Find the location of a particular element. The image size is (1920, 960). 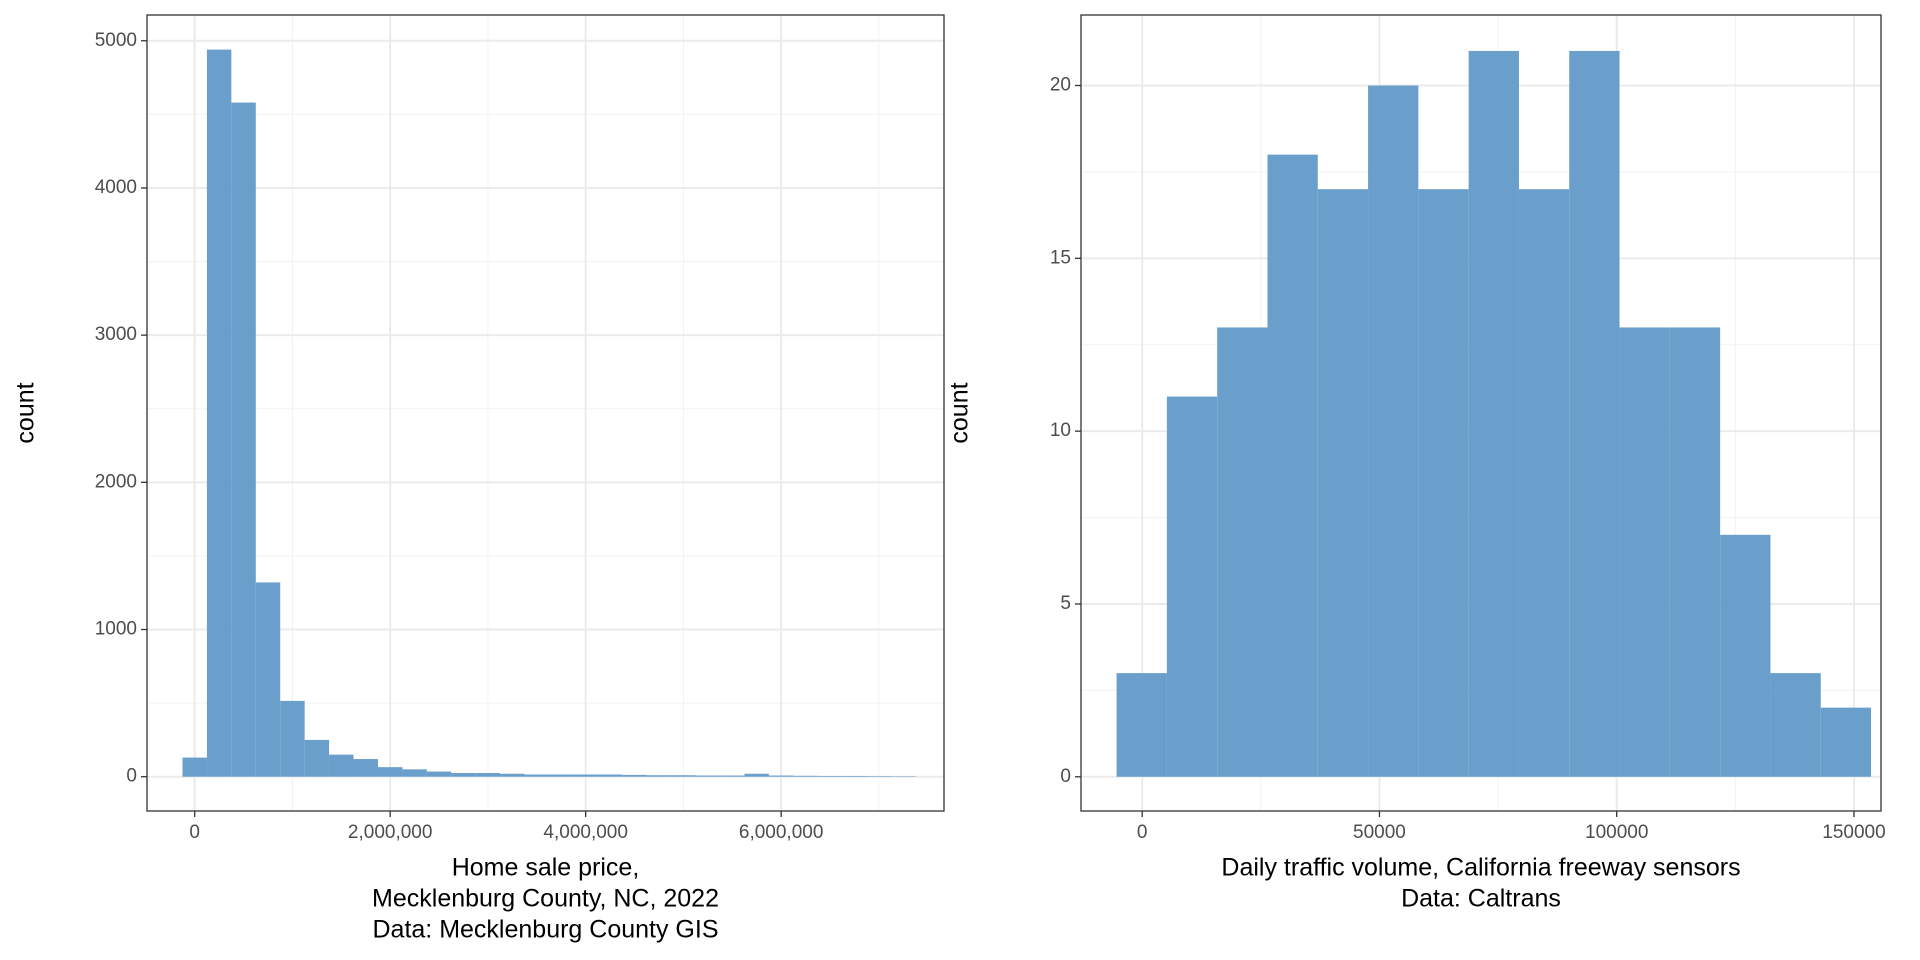

y-tick-label: 10 is located at coordinates (1060, 430).